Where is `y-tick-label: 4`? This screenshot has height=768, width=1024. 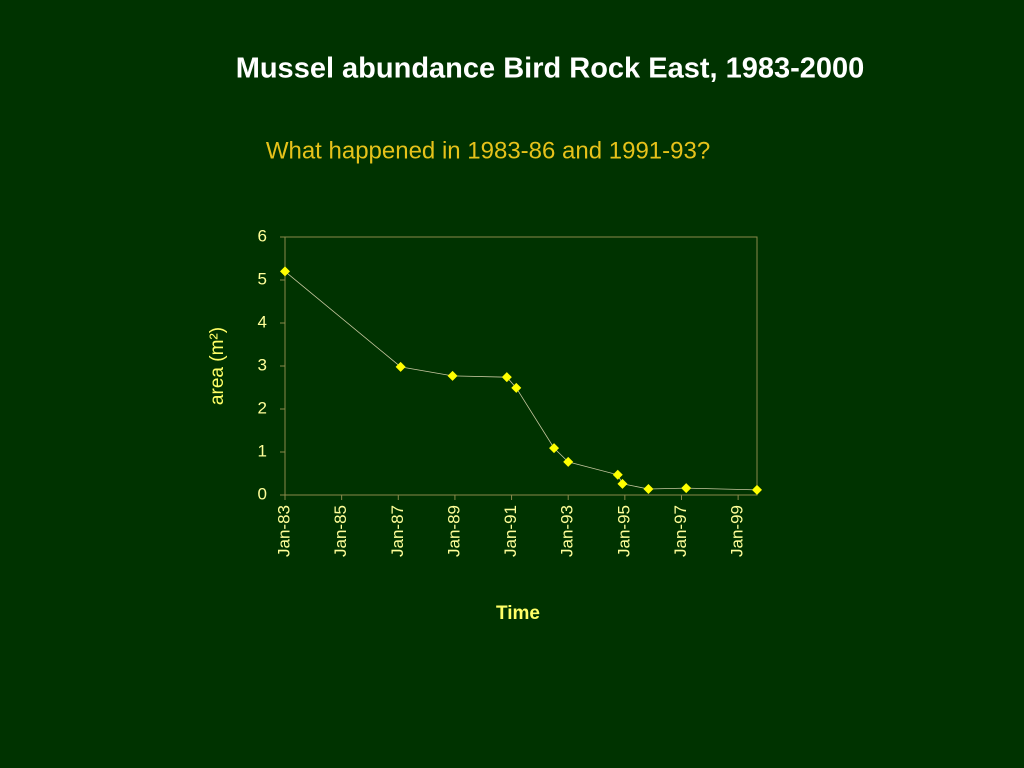 y-tick-label: 4 is located at coordinates (262, 321).